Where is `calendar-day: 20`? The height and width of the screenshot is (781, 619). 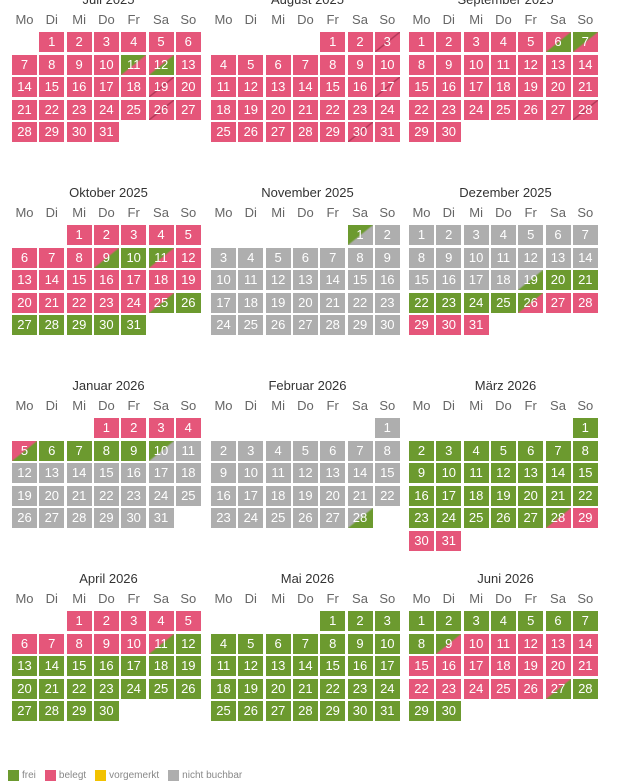
calendar-day: 20 is located at coordinates (531, 495).